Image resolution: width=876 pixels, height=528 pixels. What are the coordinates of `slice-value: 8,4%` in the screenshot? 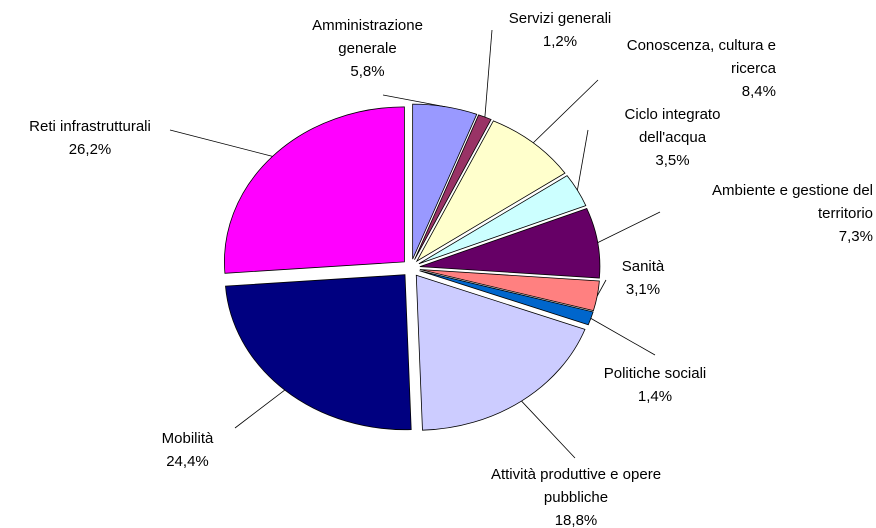 It's located at (758, 91).